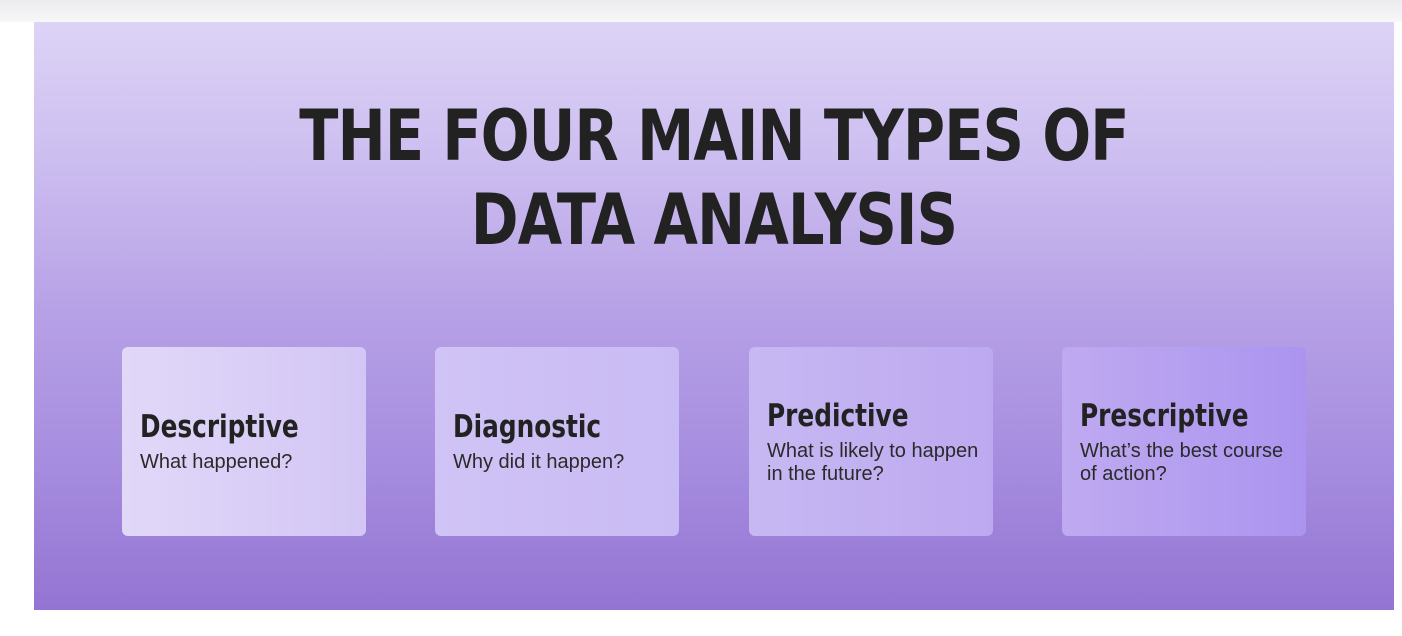 The height and width of the screenshot is (636, 1402). What do you see at coordinates (539, 462) in the screenshot?
I see `card-question: Why did it happen?` at bounding box center [539, 462].